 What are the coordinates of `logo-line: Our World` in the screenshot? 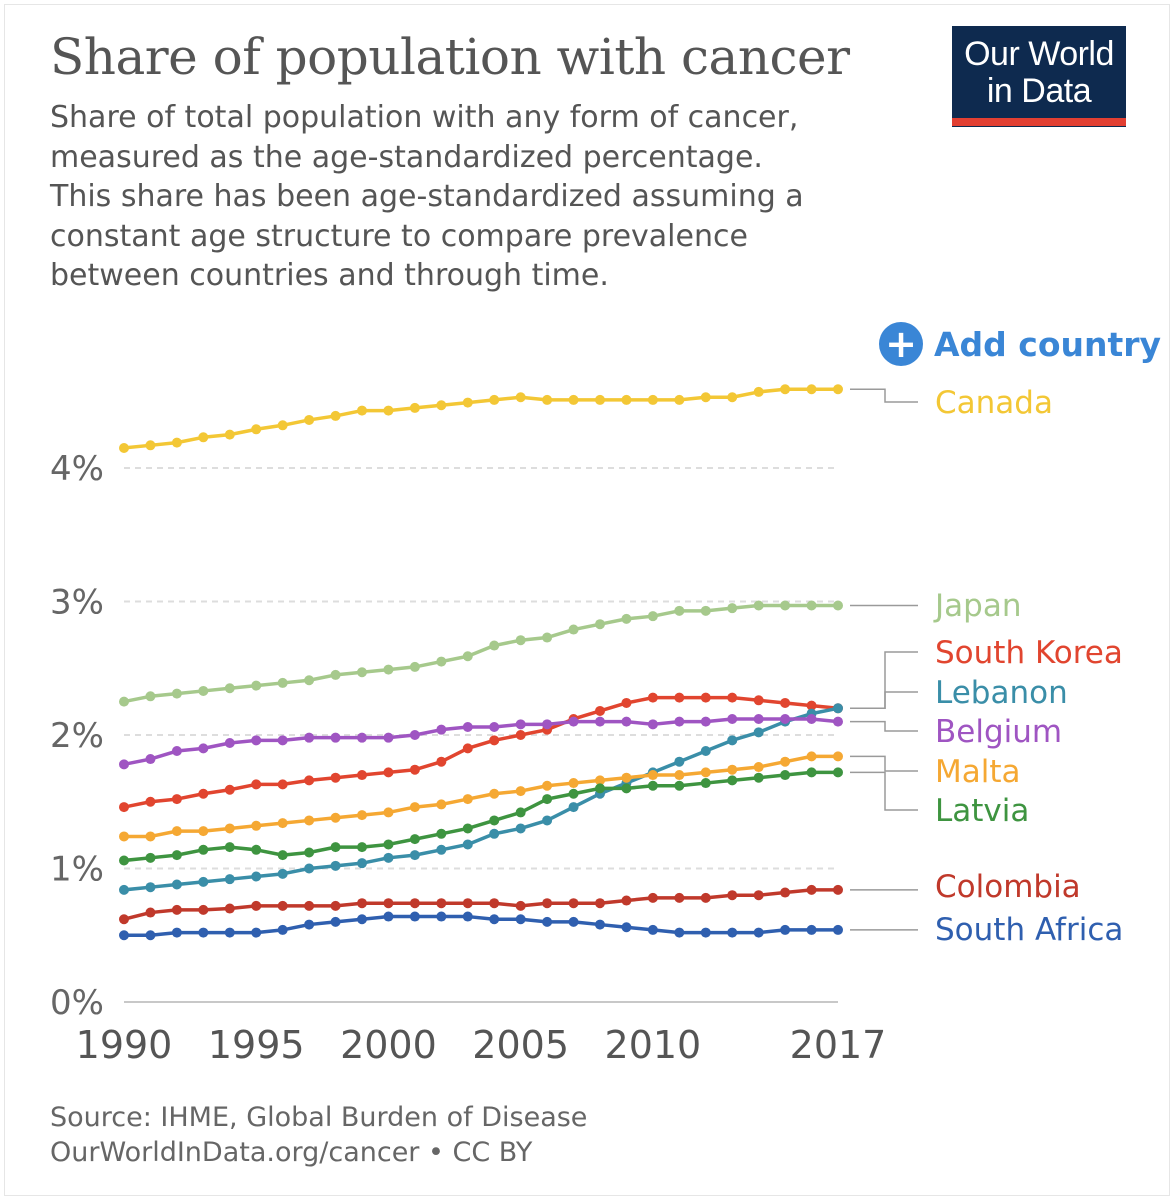 It's located at (1039, 54).